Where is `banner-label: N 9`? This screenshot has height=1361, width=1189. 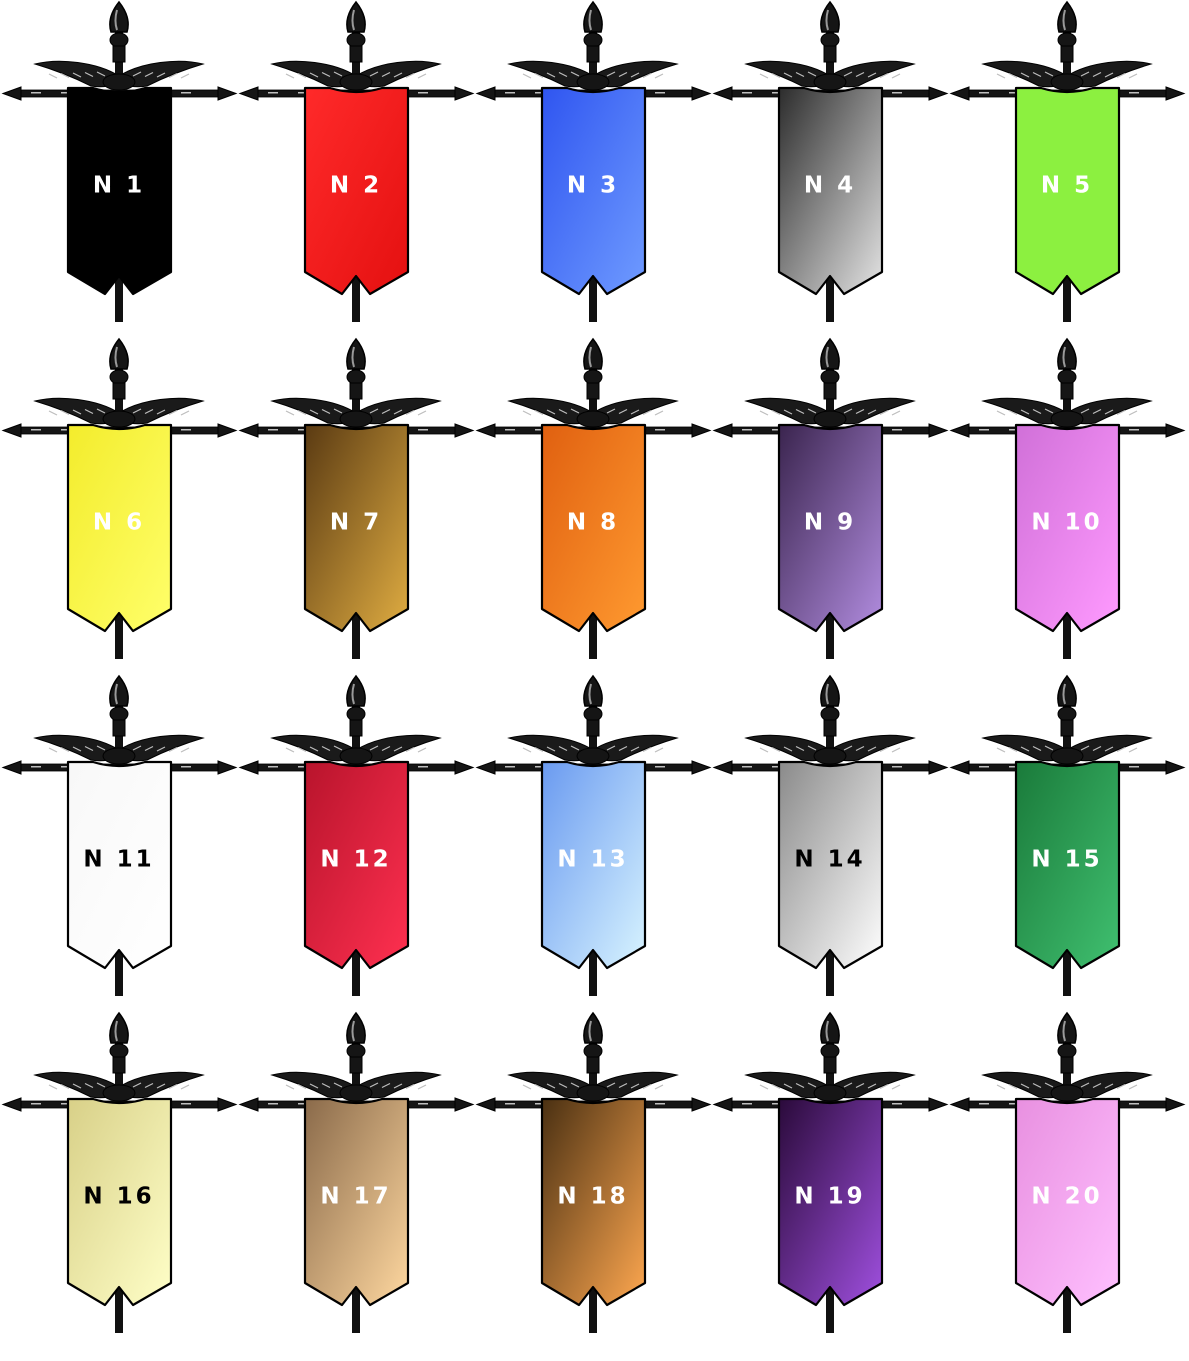 banner-label: N 9 is located at coordinates (830, 523).